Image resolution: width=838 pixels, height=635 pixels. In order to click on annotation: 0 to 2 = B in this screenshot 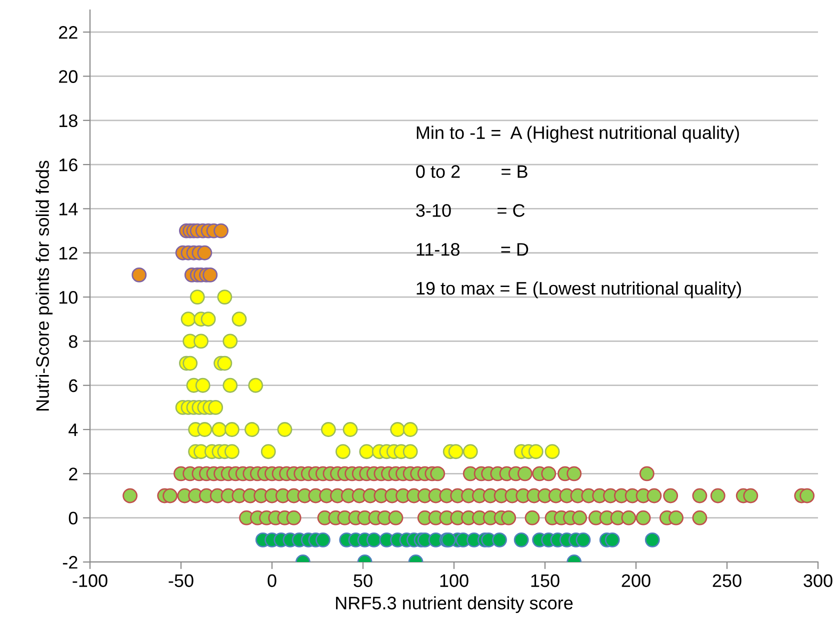, I will do `click(472, 171)`.